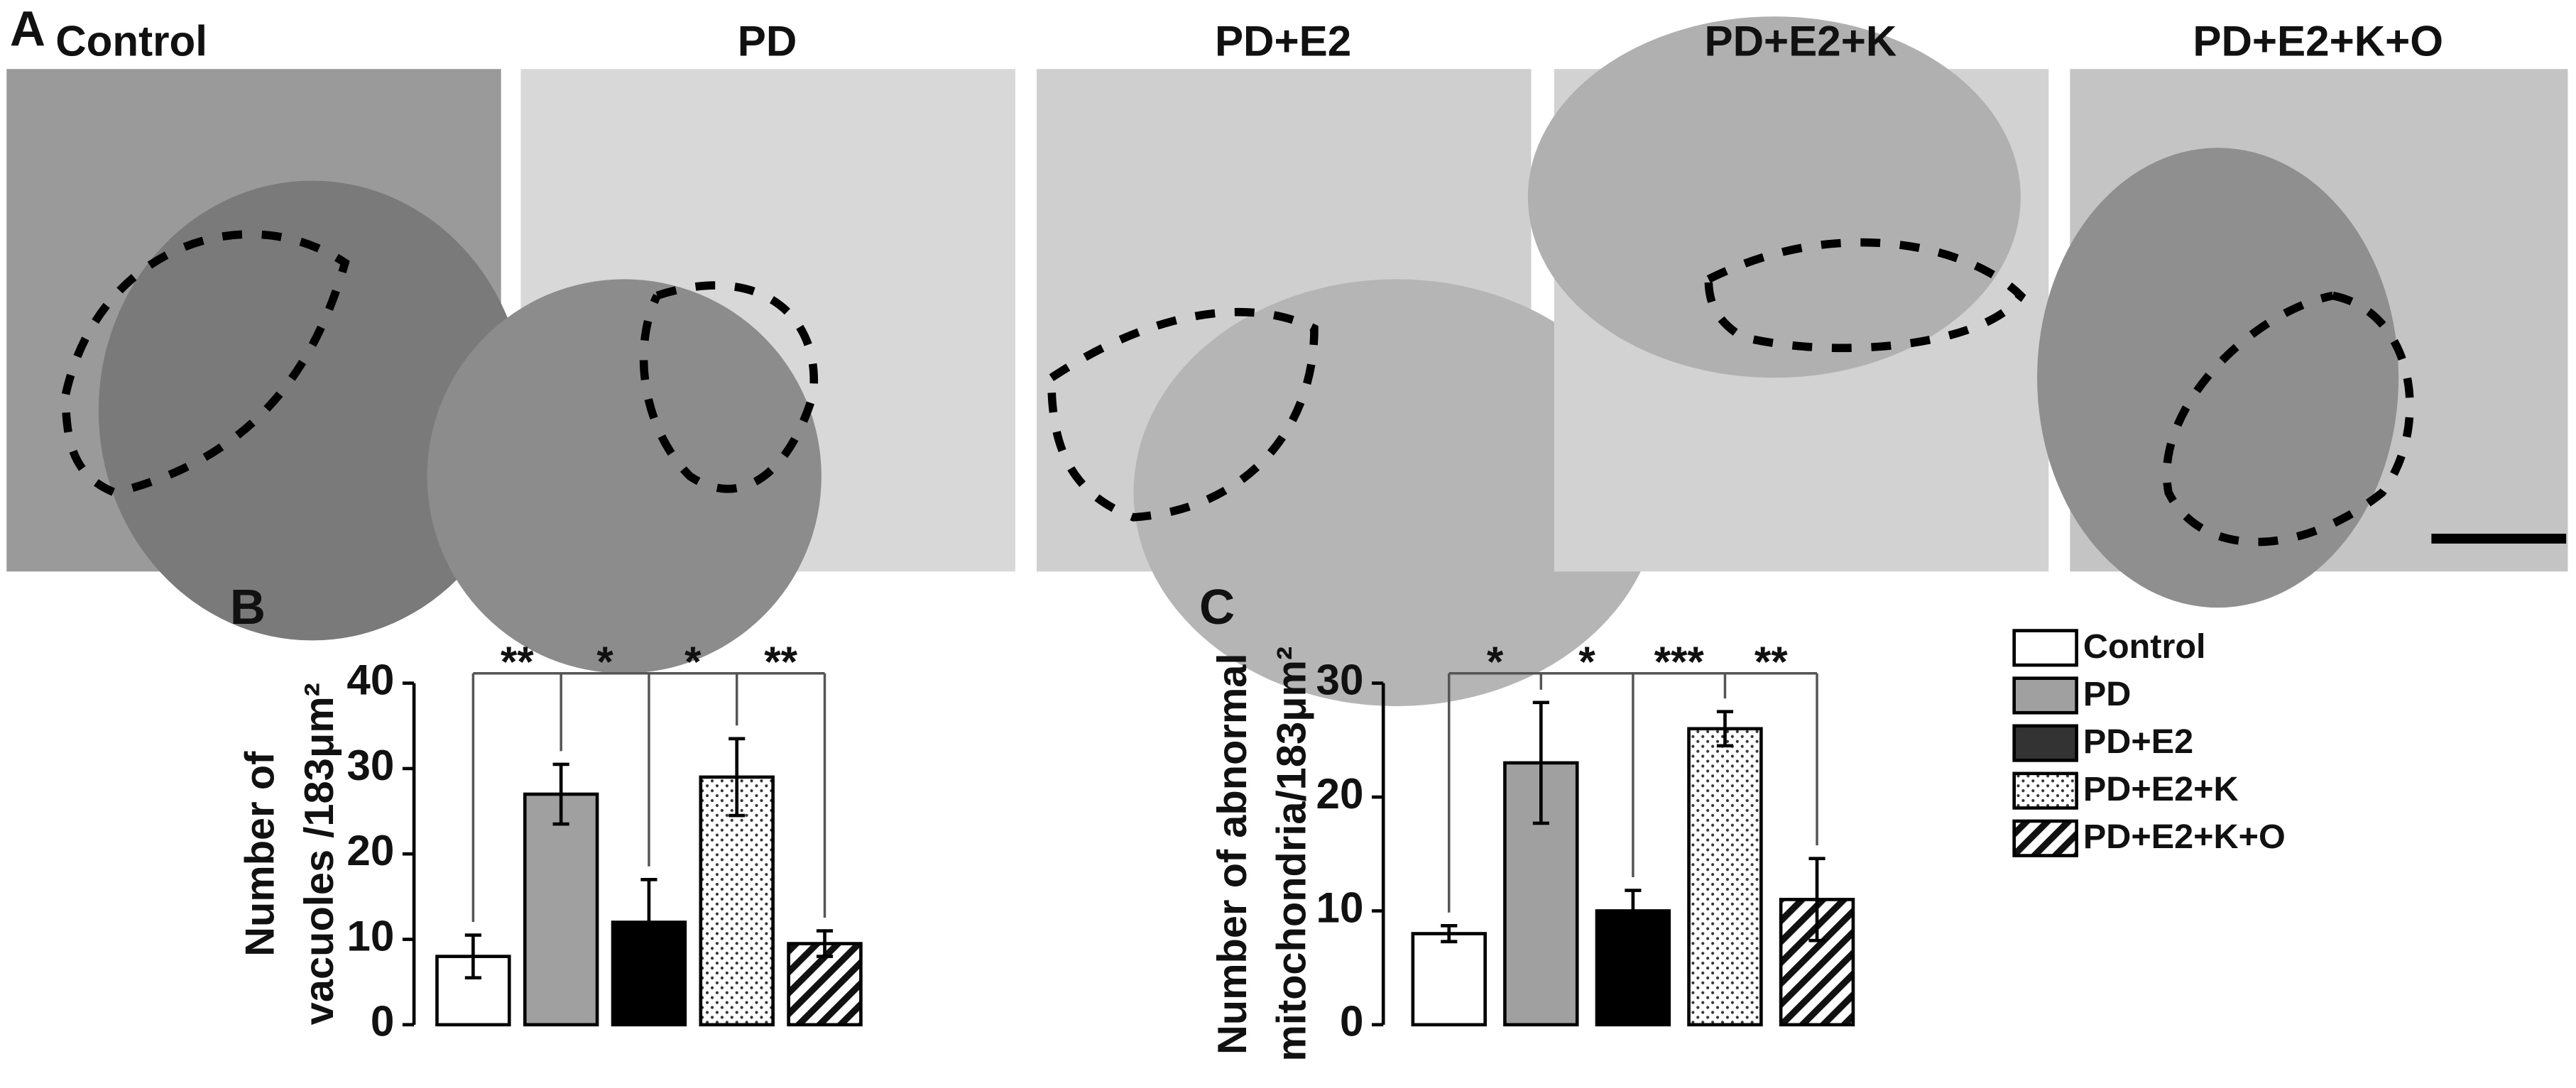 Image resolution: width=2576 pixels, height=1088 pixels. Describe the element at coordinates (27, 29) in the screenshot. I see `panel-letter: A` at that location.